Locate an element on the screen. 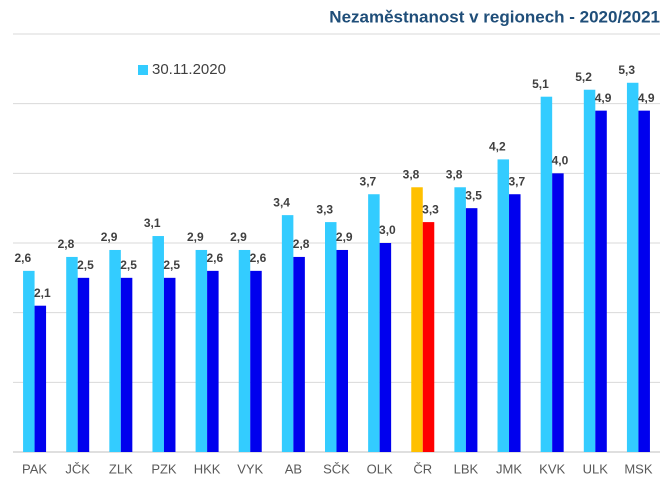 The height and width of the screenshot is (479, 667). x-tick-label: OLK is located at coordinates (380, 468).